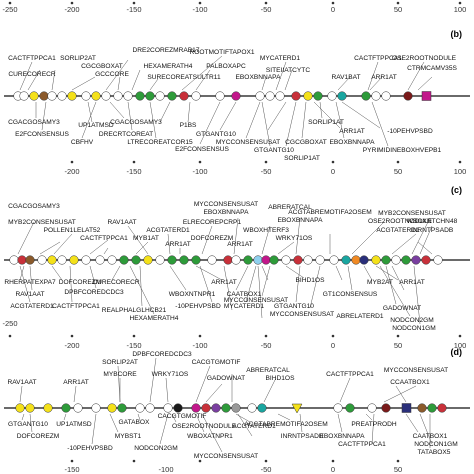 The width and height of the screenshot is (474, 474). What do you see at coordinates (432, 221) in the screenshot?
I see `element-label: WBOXNTCHN48` at bounding box center [432, 221].